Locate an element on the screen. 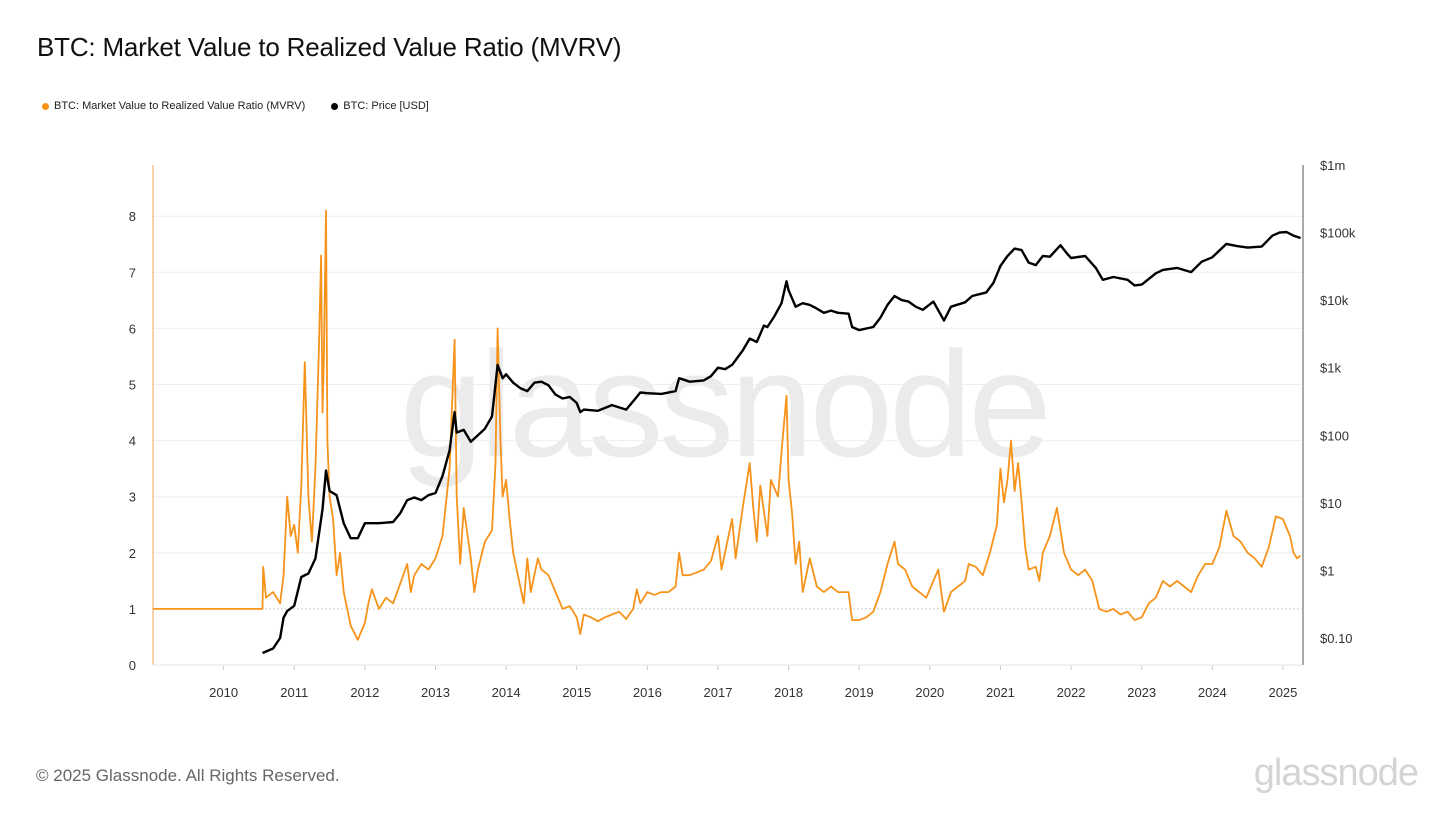 This screenshot has width=1456, height=819. left-axis-tick-label: 1 is located at coordinates (132, 609).